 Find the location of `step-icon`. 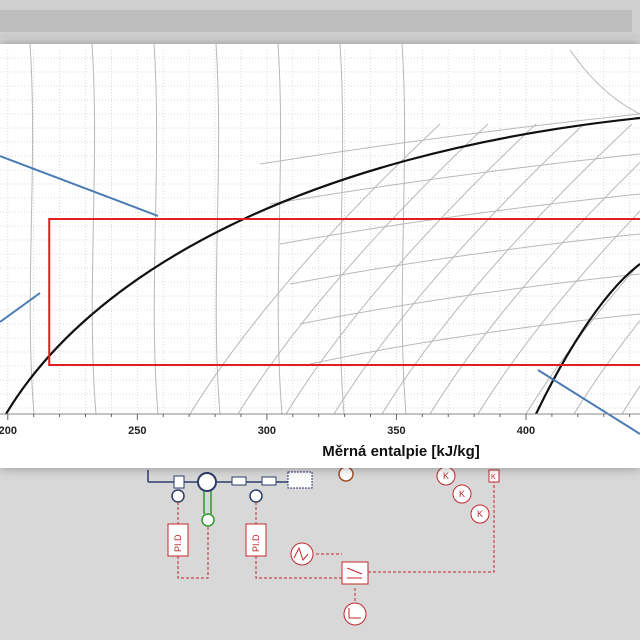

step-icon is located at coordinates (354, 613).